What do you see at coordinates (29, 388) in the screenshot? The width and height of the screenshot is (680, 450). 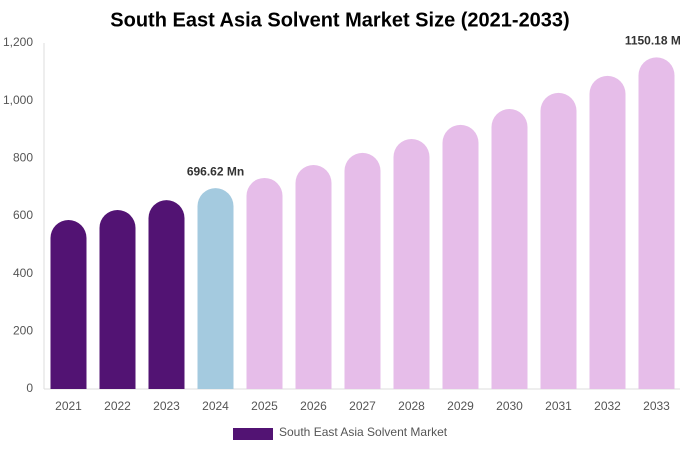 I see `y-tick-label: 0` at bounding box center [29, 388].